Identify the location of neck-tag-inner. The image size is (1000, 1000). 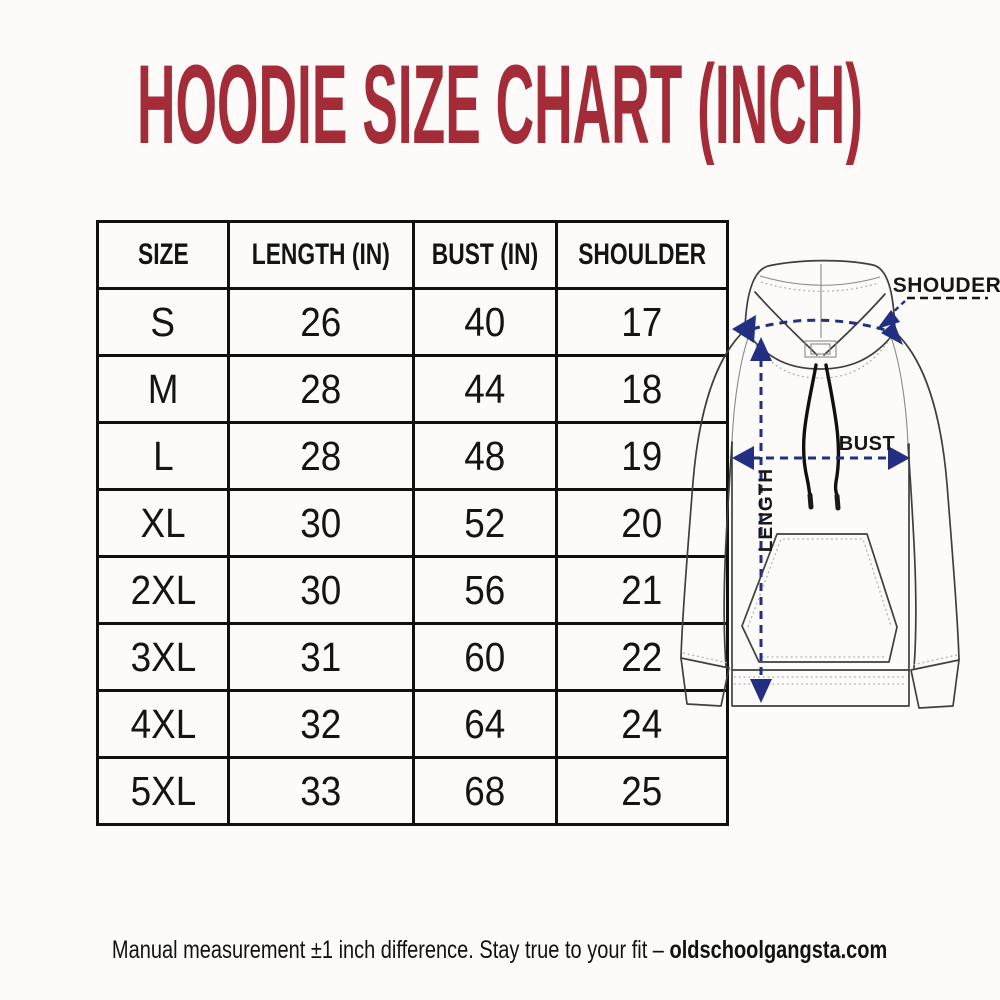
(820, 349).